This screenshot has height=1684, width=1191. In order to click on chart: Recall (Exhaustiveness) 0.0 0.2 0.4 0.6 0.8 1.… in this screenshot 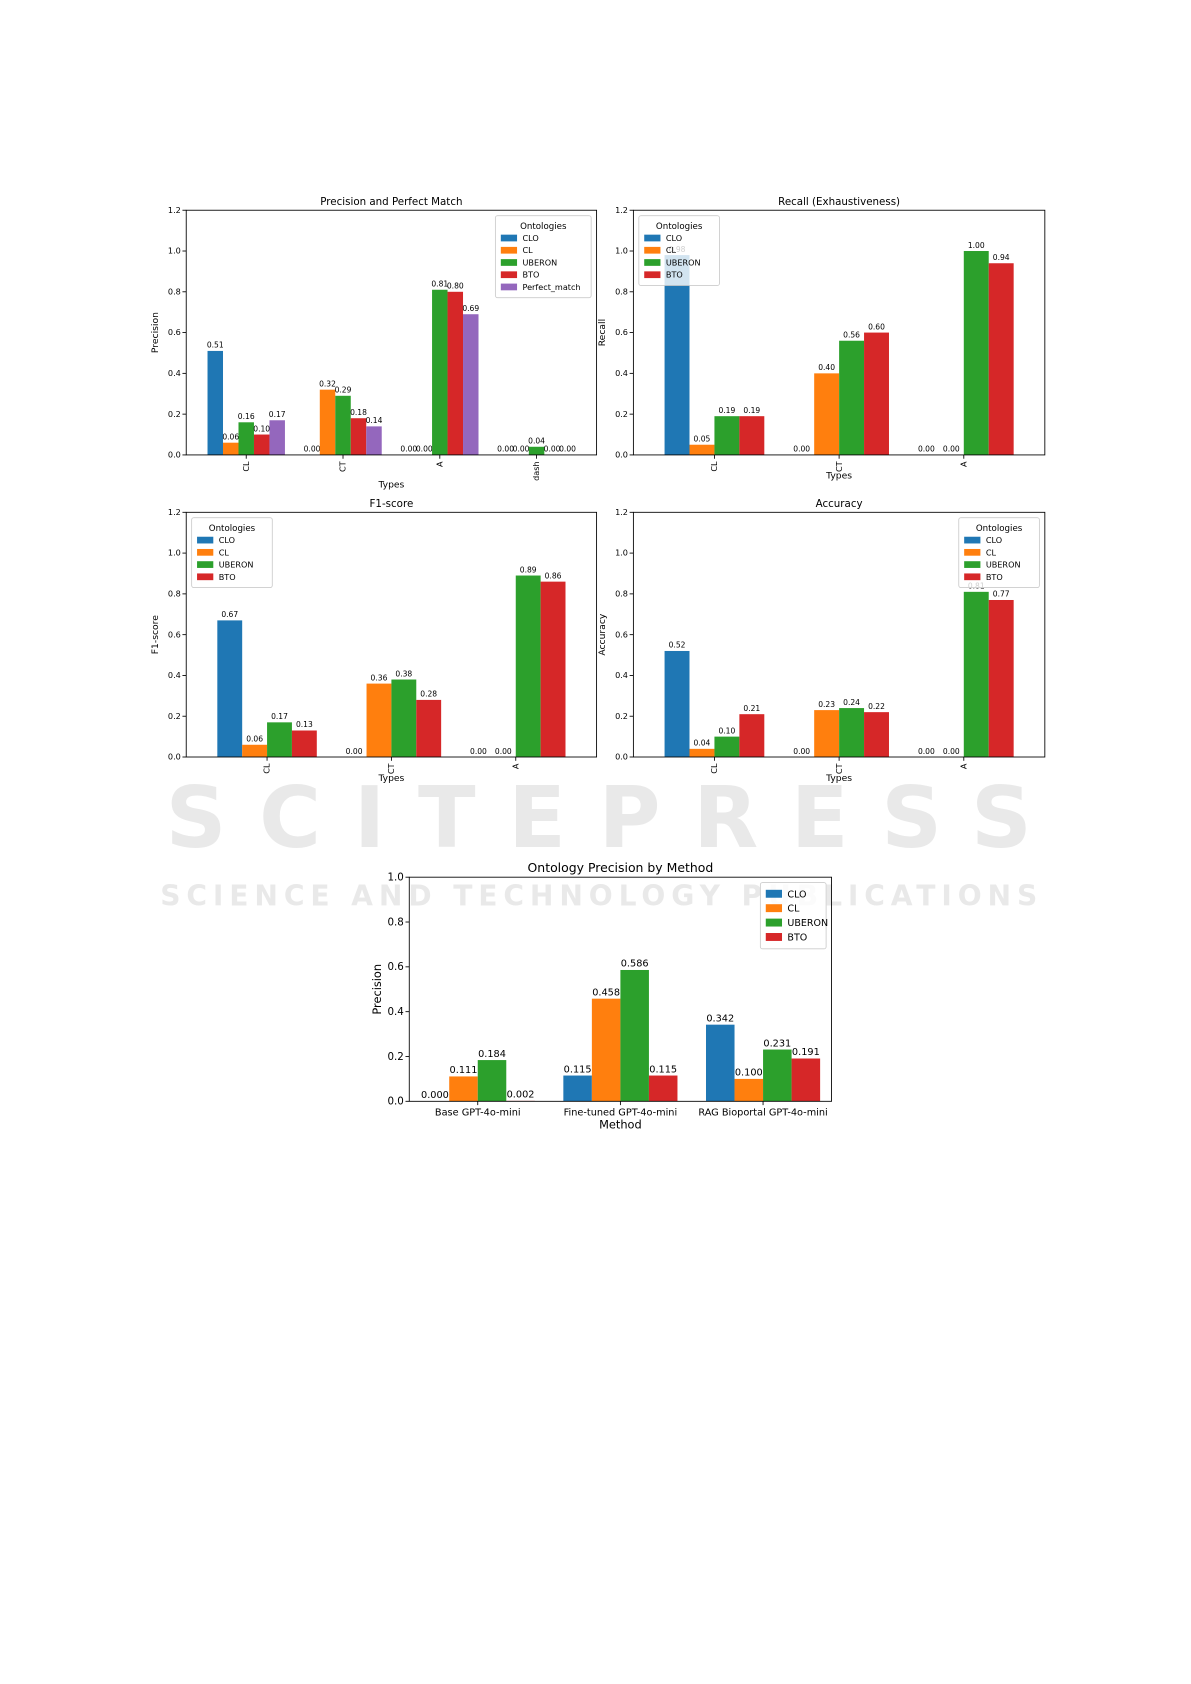, I will do `click(821, 339)`.